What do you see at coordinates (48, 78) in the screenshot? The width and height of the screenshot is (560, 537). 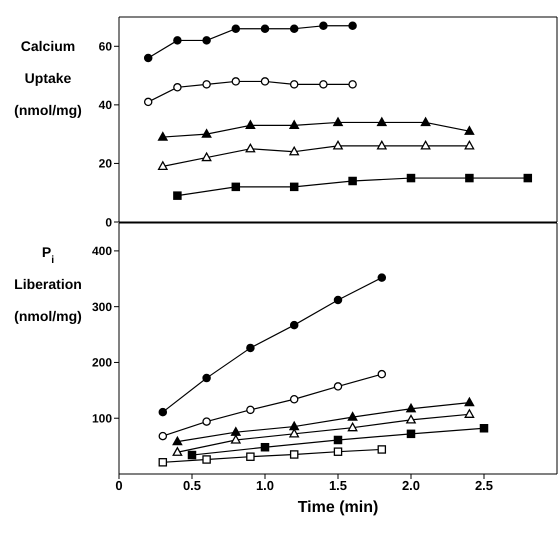 I see `y-axis-title: Calcium Uptake (nmol/mg)` at bounding box center [48, 78].